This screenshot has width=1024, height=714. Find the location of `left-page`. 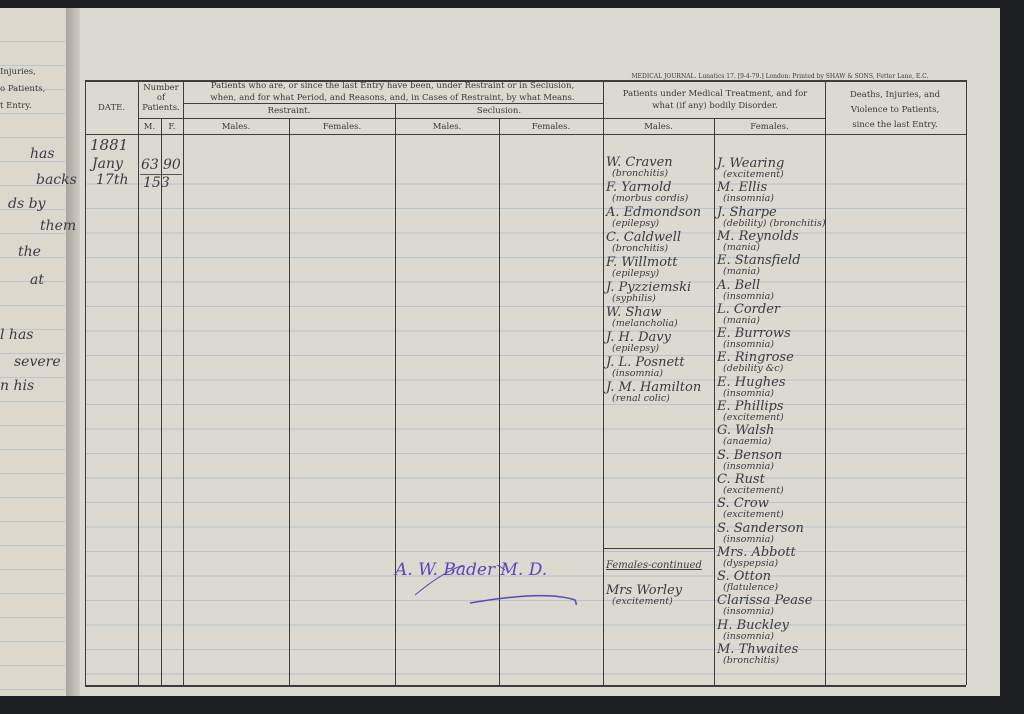

left-page is located at coordinates (37, 352).